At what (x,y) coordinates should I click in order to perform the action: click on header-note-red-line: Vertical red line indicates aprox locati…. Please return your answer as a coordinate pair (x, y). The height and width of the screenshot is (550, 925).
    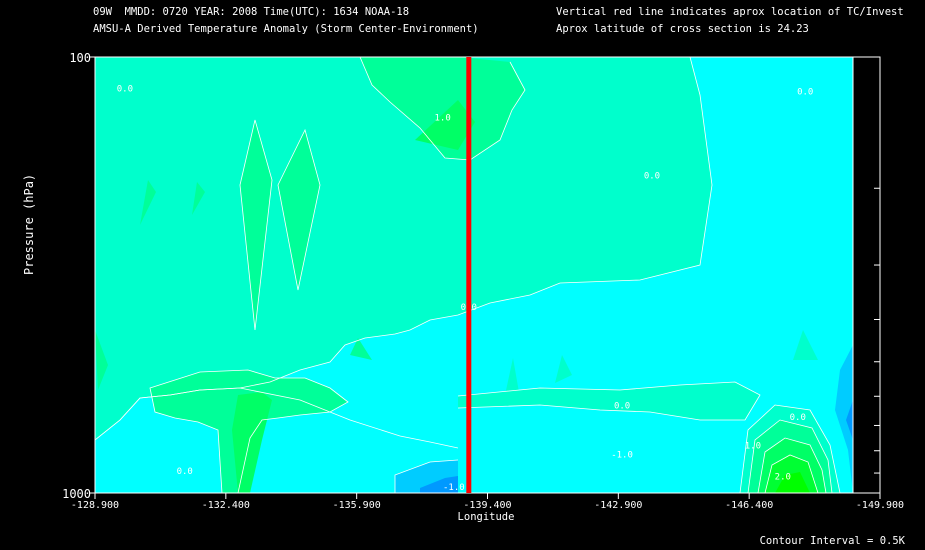
    Looking at the image, I should click on (730, 12).